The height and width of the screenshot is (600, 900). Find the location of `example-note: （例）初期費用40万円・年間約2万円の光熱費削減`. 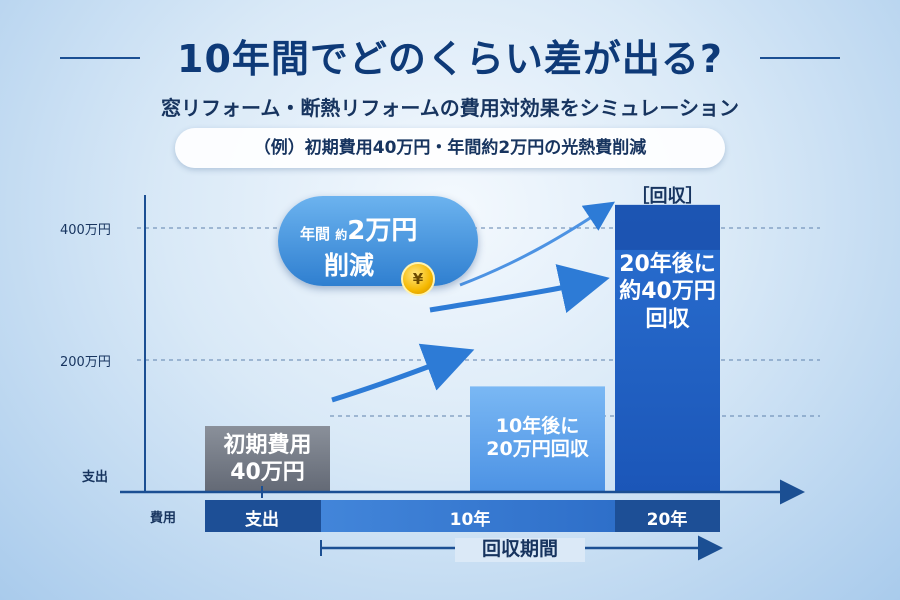

example-note: （例）初期費用40万円・年間約2万円の光熱費削減 is located at coordinates (450, 148).